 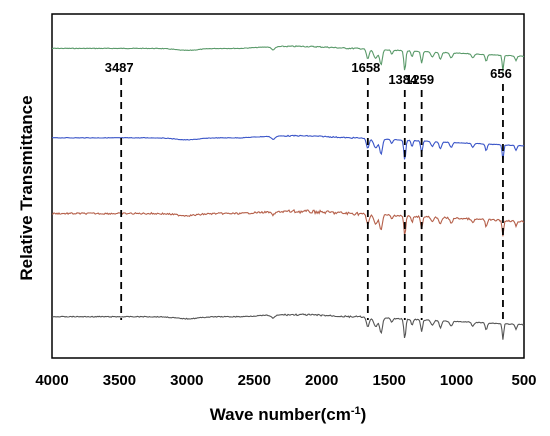 I want to click on y-axis-title: Relative Transmittance, so click(x=26, y=187).